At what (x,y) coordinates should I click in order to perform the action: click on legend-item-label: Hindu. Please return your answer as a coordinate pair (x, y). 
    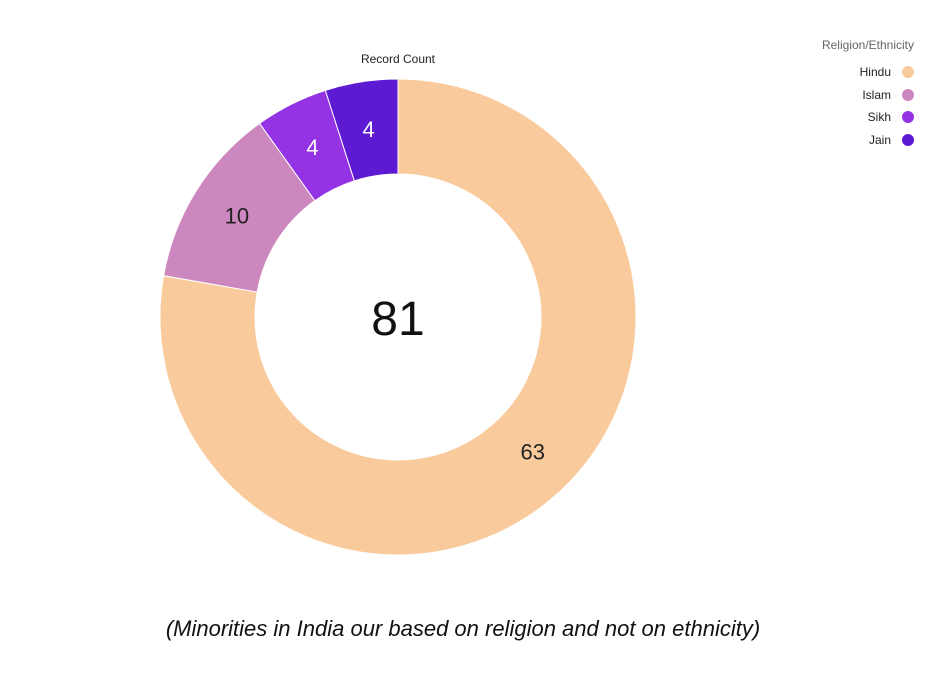
    Looking at the image, I should click on (875, 72).